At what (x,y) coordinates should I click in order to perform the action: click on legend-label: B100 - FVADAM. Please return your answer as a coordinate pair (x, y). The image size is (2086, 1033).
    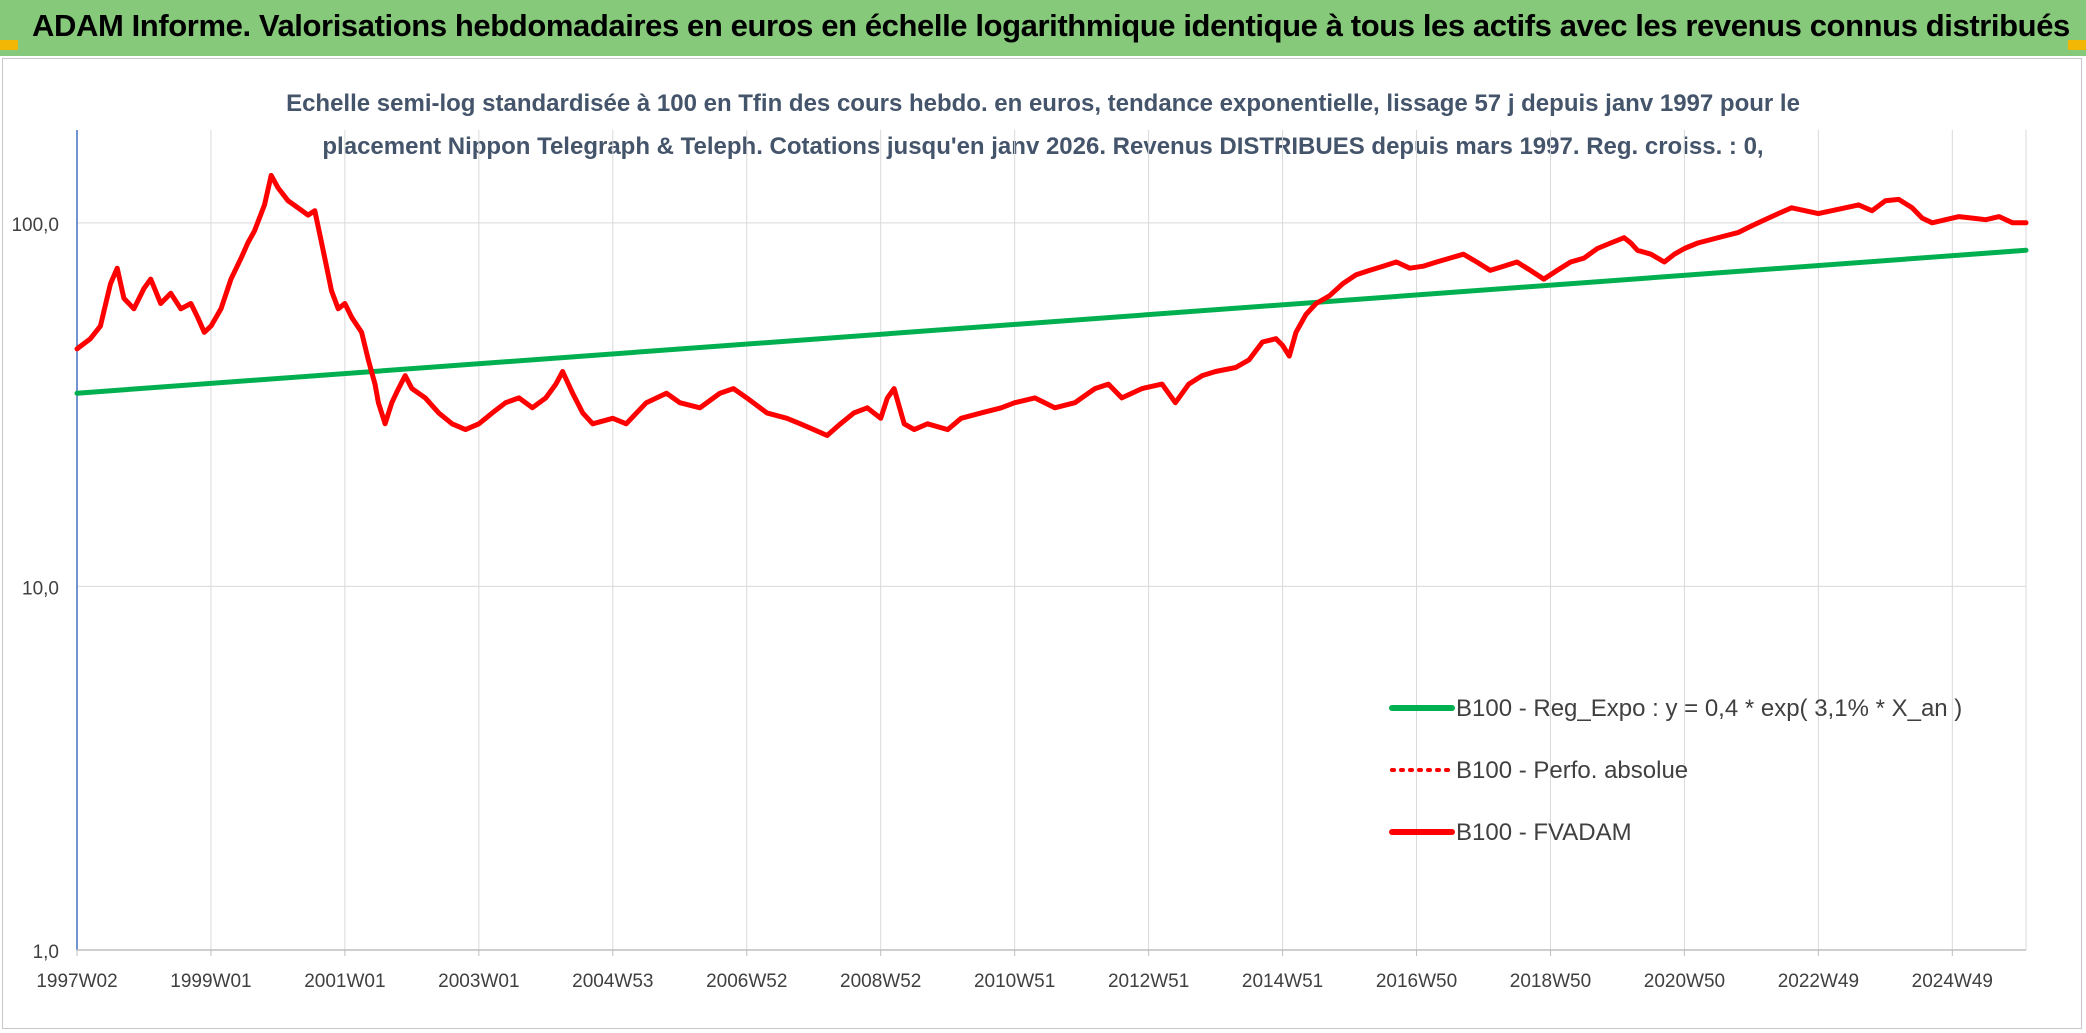
    Looking at the image, I should click on (1544, 832).